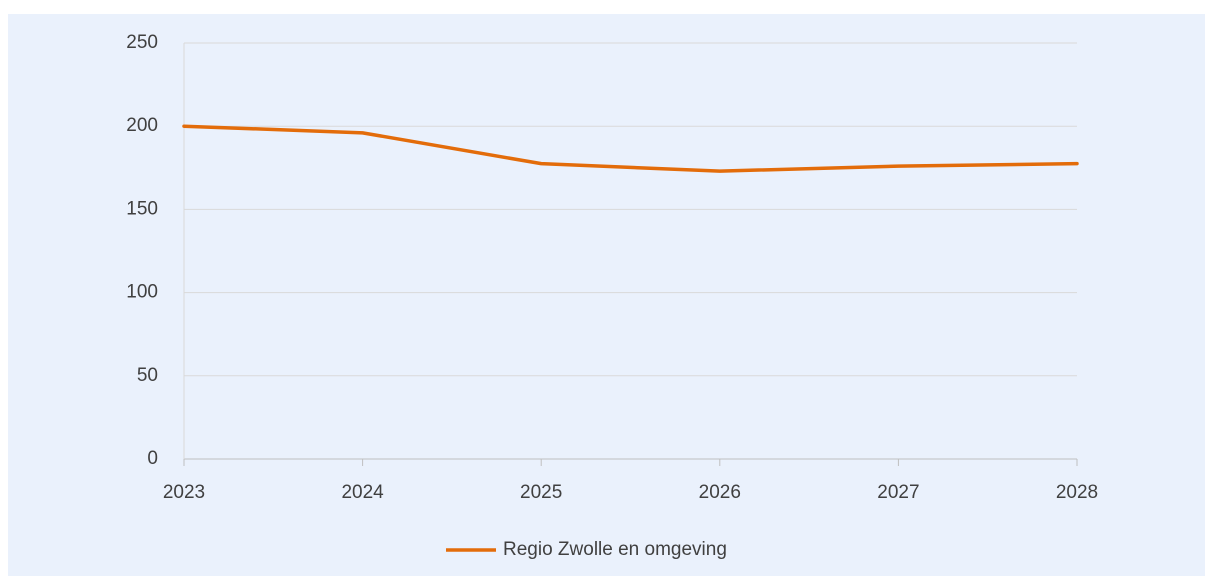  What do you see at coordinates (142, 208) in the screenshot?
I see `y-tick-label: 150` at bounding box center [142, 208].